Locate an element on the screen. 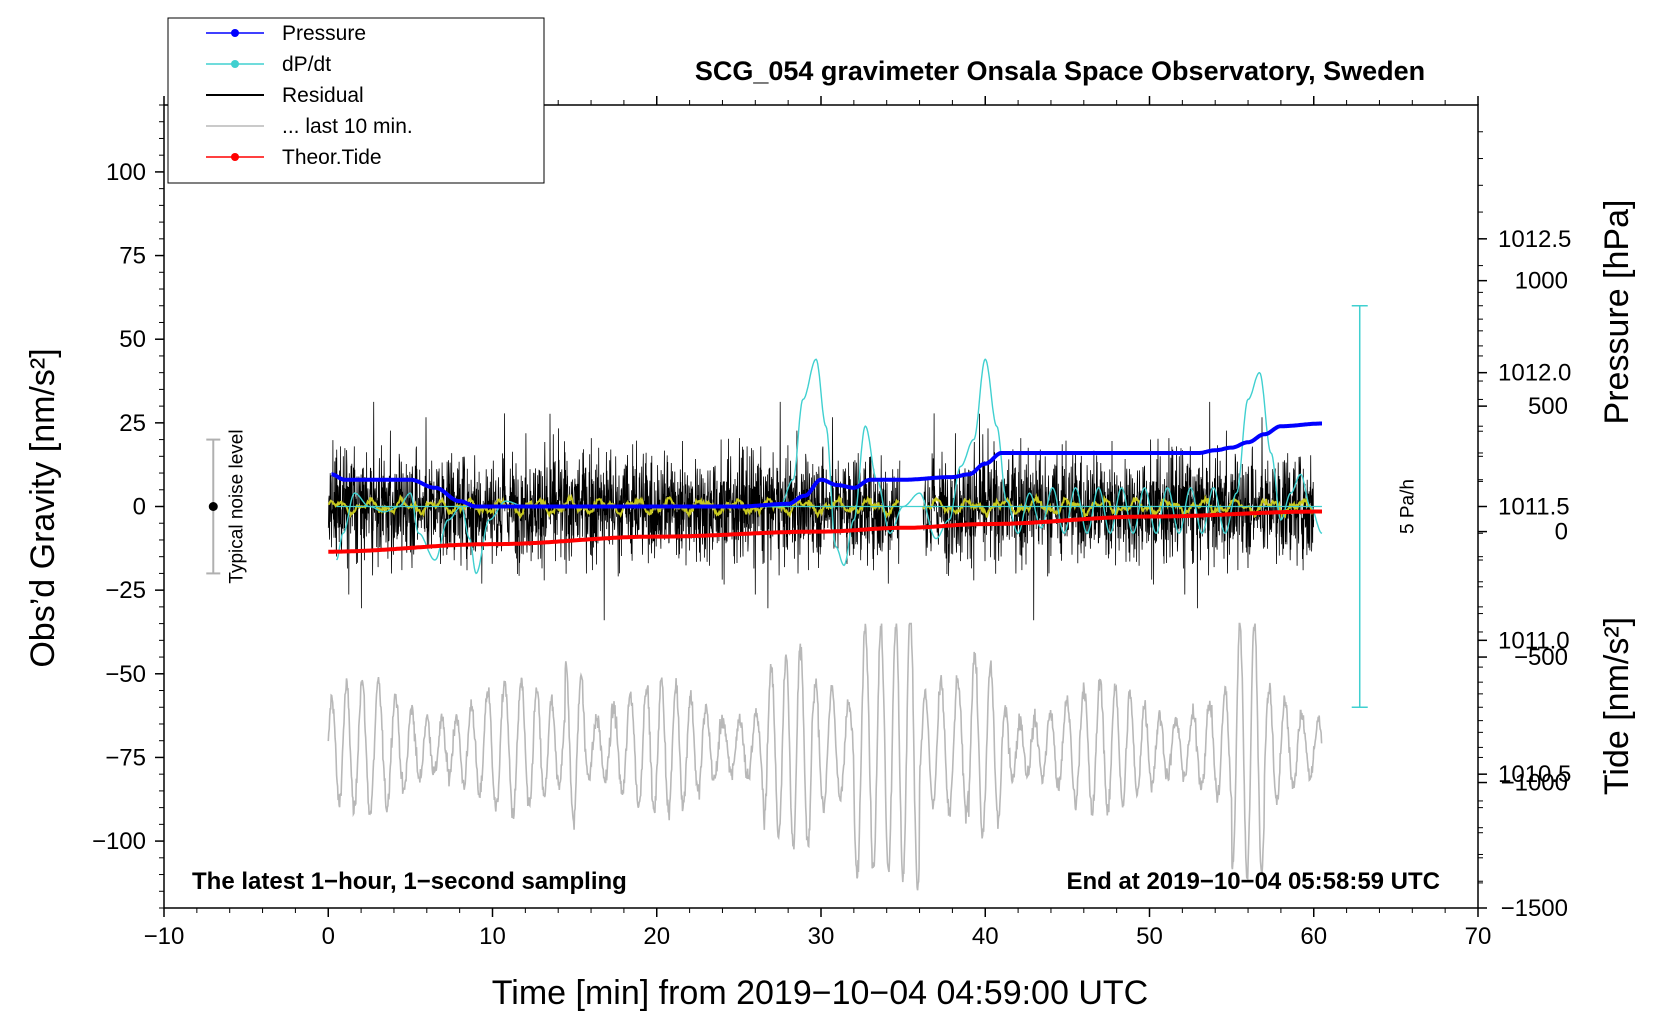 Image resolution: width=1660 pixels, height=1020 pixels. y-tick-label: 50 is located at coordinates (132, 339).